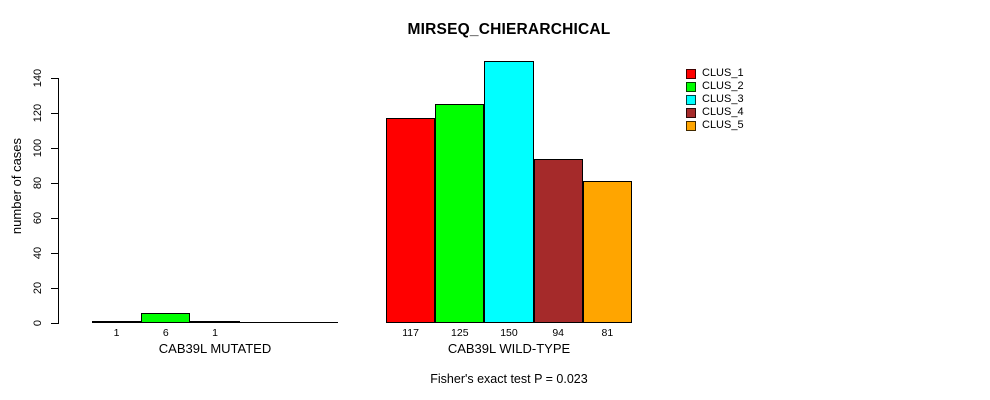 The image size is (990, 400). What do you see at coordinates (723, 125) in the screenshot?
I see `legend-item-label: CLUS_5` at bounding box center [723, 125].